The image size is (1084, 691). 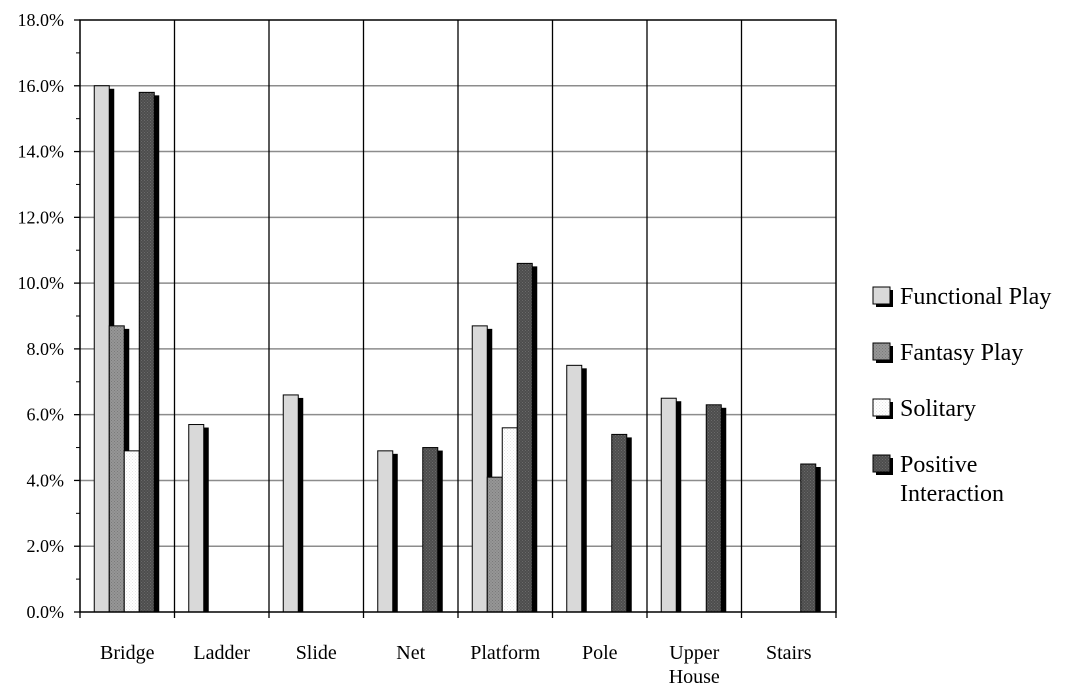 What do you see at coordinates (41, 86) in the screenshot?
I see `y-tick-label: 16.0%` at bounding box center [41, 86].